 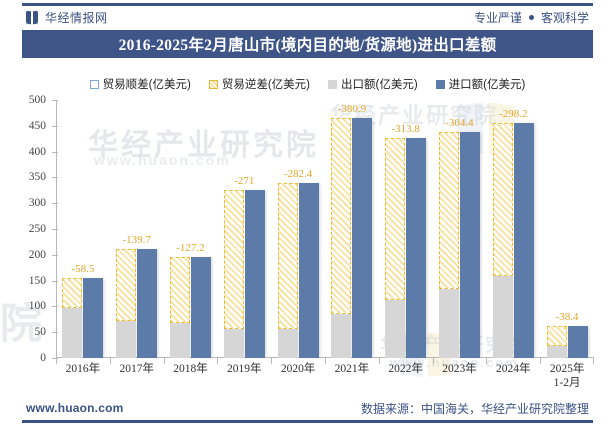 I want to click on y-tick-label: 350, so click(x=37, y=177).